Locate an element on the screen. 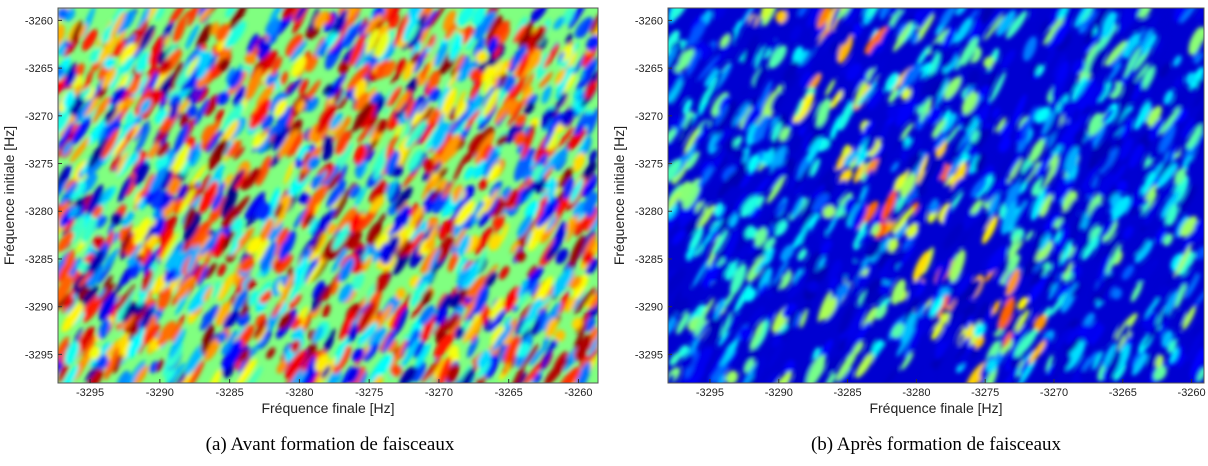 Image resolution: width=1208 pixels, height=466 pixels. caption: (b) Après formation de faisceaux is located at coordinates (936, 444).